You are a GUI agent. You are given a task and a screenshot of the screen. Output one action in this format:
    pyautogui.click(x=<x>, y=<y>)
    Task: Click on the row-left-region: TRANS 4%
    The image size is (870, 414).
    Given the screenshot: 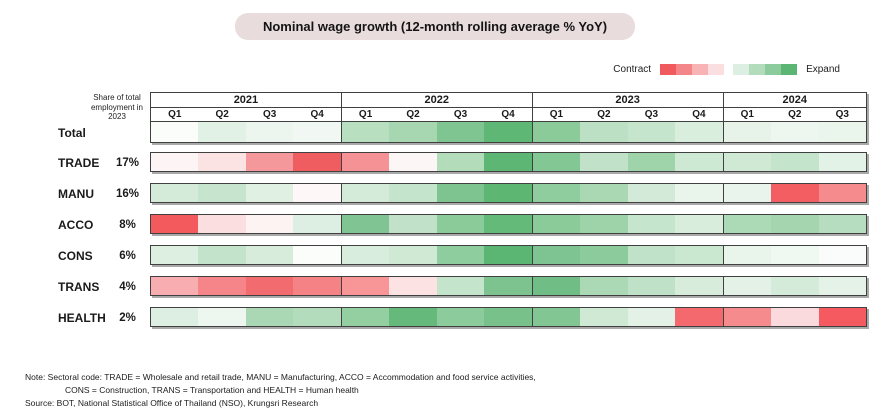 What is the action you would take?
    pyautogui.click(x=103, y=287)
    